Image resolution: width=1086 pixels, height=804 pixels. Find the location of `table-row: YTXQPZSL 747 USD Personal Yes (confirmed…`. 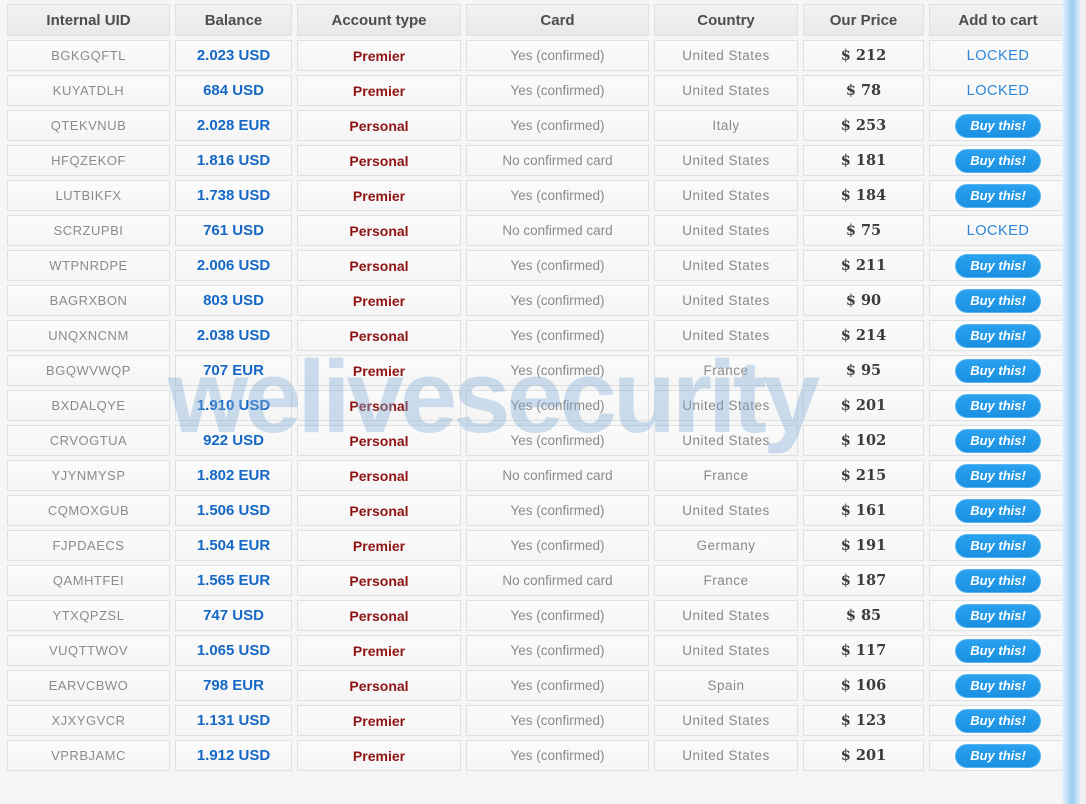

table-row: YTXQPZSL 747 USD Personal Yes (confirmed… is located at coordinates (537, 615).